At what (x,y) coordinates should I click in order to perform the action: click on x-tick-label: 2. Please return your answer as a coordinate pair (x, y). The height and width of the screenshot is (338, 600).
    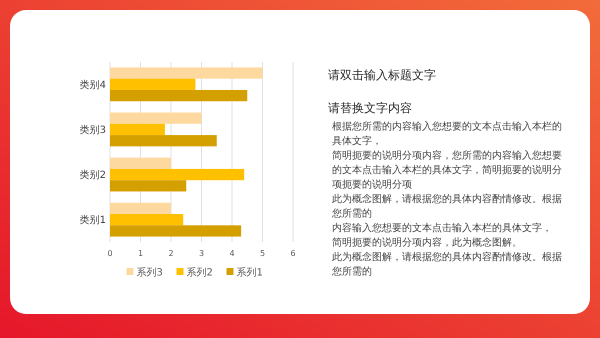
    Looking at the image, I should click on (171, 253).